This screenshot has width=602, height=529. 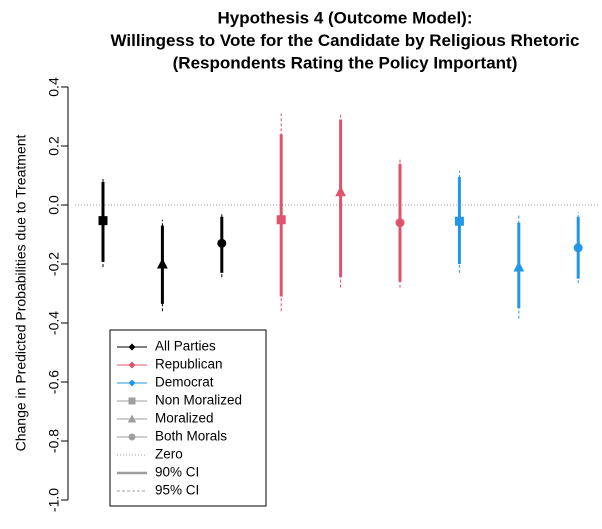 I want to click on y-tick-label: -0.6, so click(x=54, y=382).